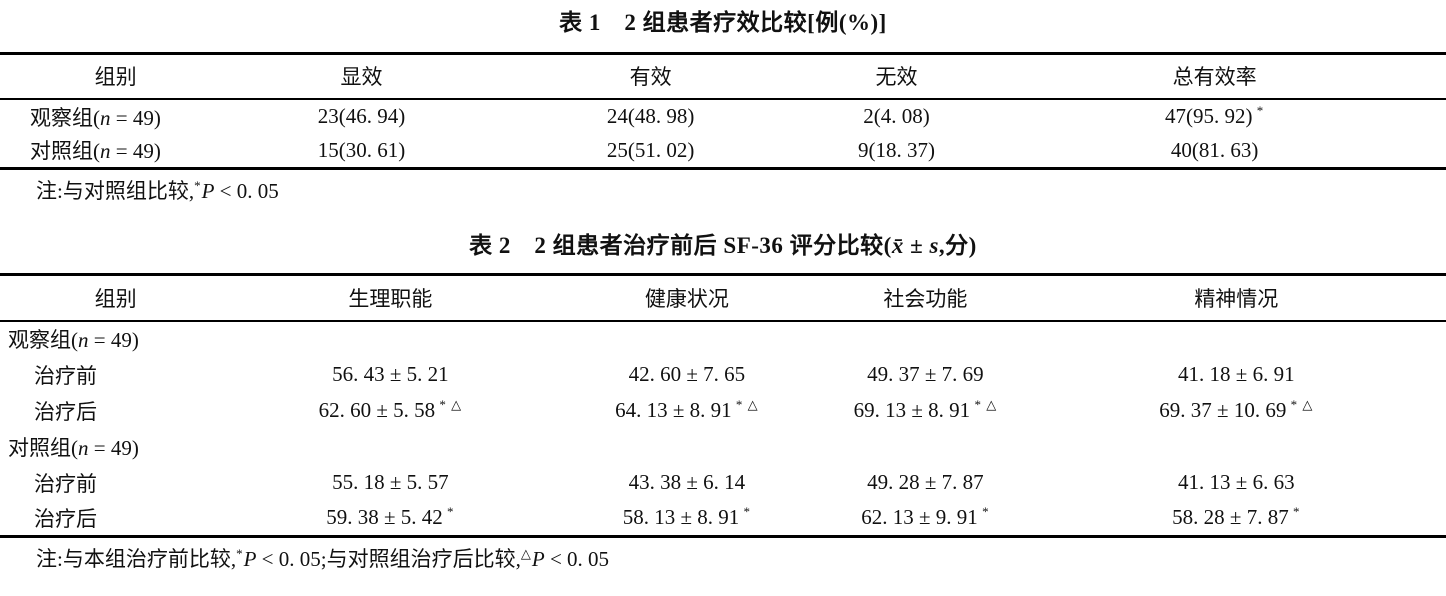 The height and width of the screenshot is (596, 1446). Describe the element at coordinates (157, 190) in the screenshot. I see `table1-note: 注:与对照组比较,*P < 0. 05` at that location.